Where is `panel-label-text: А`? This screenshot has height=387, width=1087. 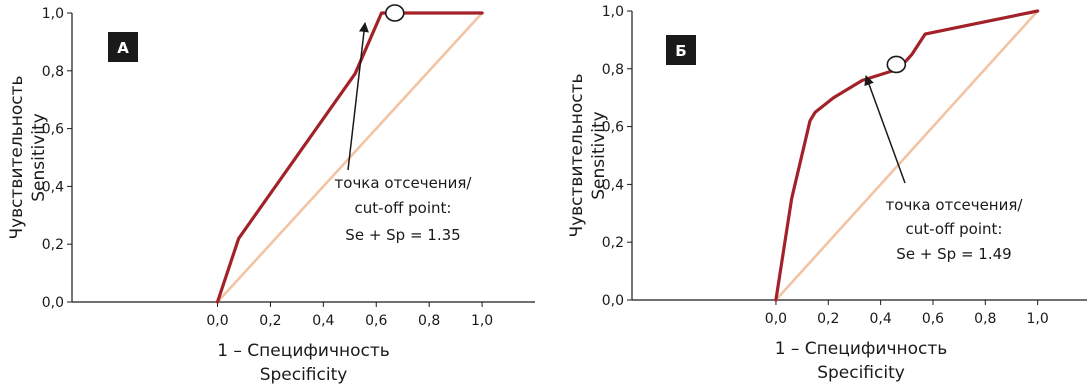
panel-label-text: А is located at coordinates (123, 48).